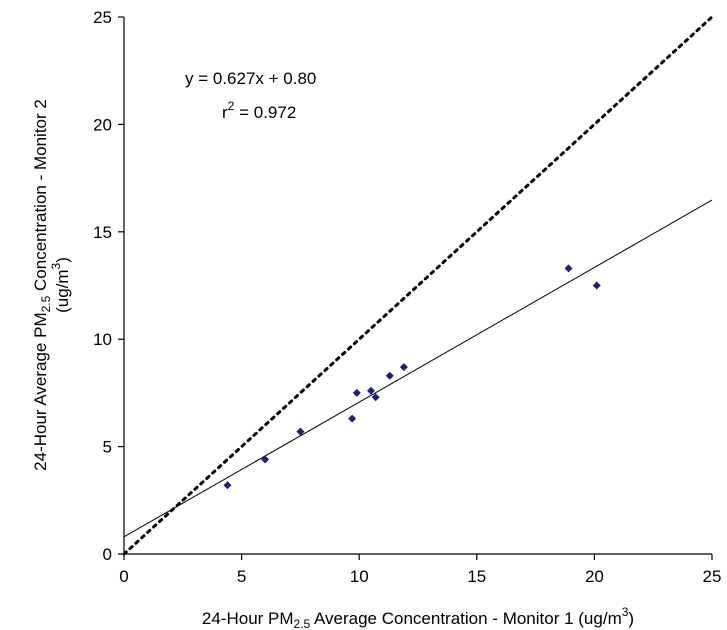  Describe the element at coordinates (241, 576) in the screenshot. I see `x-tick-label: 5` at that location.